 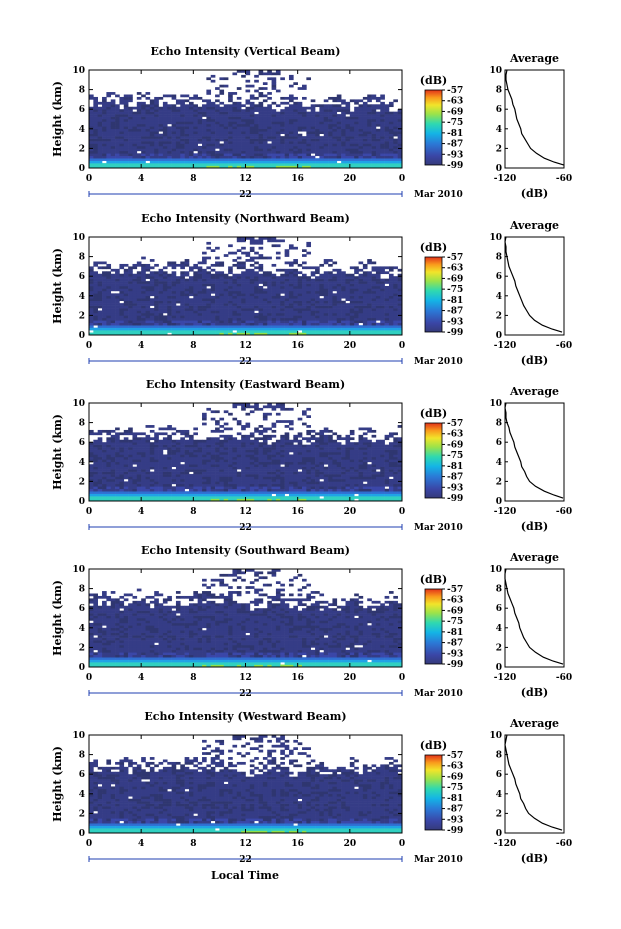 What do you see at coordinates (141, 179) in the screenshot?
I see `x-tick-label: 4` at bounding box center [141, 179].